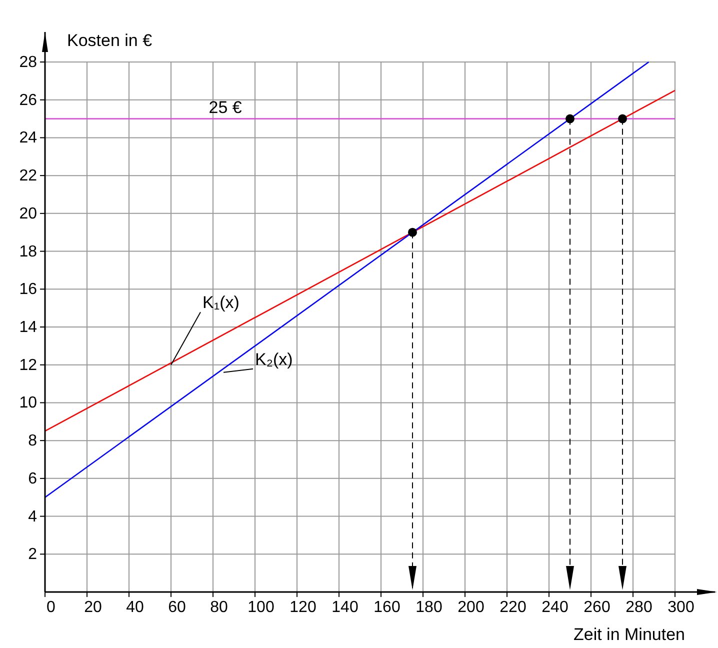  Describe the element at coordinates (33, 479) in the screenshot. I see `y-tick-label: 6` at that location.